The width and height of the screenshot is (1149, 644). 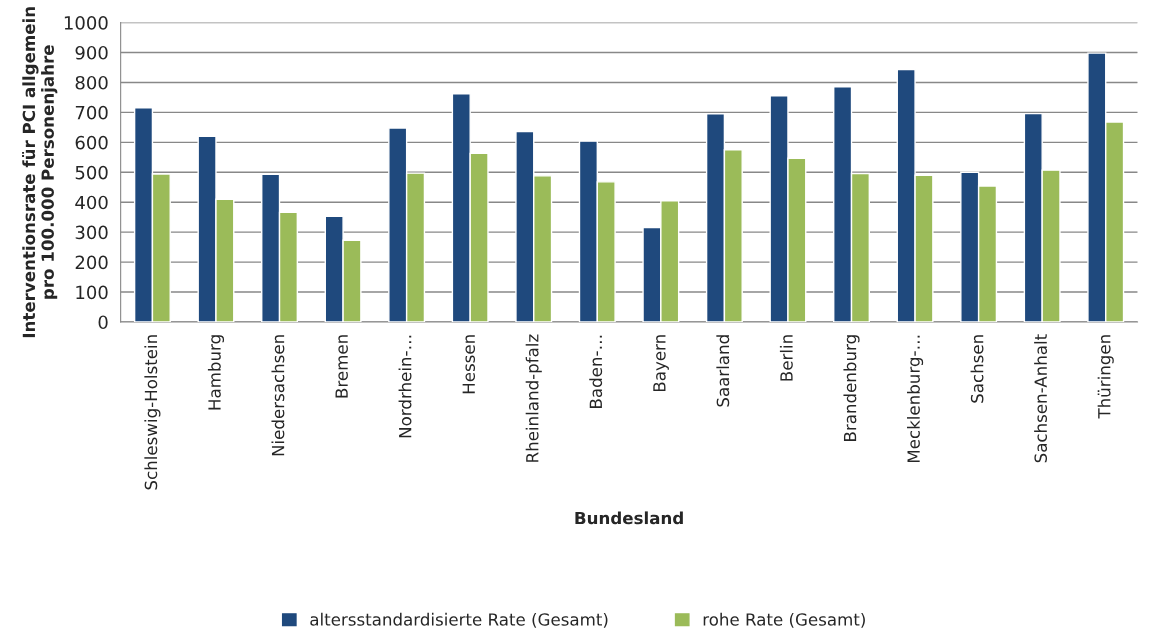 What do you see at coordinates (103, 322) in the screenshot?
I see `y-tick-label: 0` at bounding box center [103, 322].